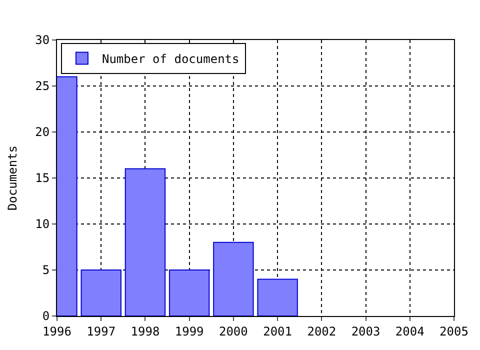 The width and height of the screenshot is (480, 350). What do you see at coordinates (101, 331) in the screenshot?
I see `x-tick-label: 1997` at bounding box center [101, 331].